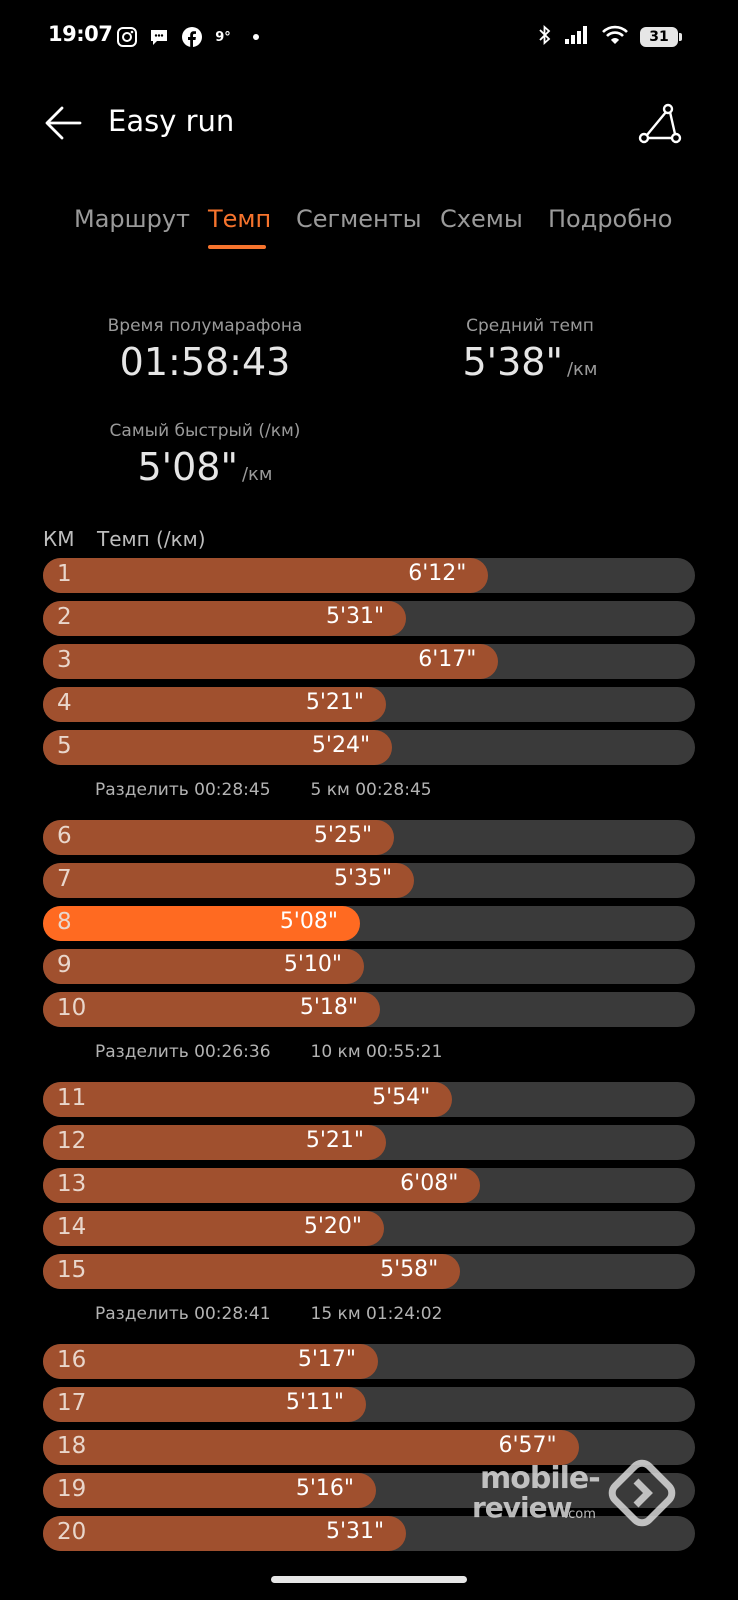 This screenshot has height=1600, width=738. I want to click on arrow-left-icon, so click(63, 123).